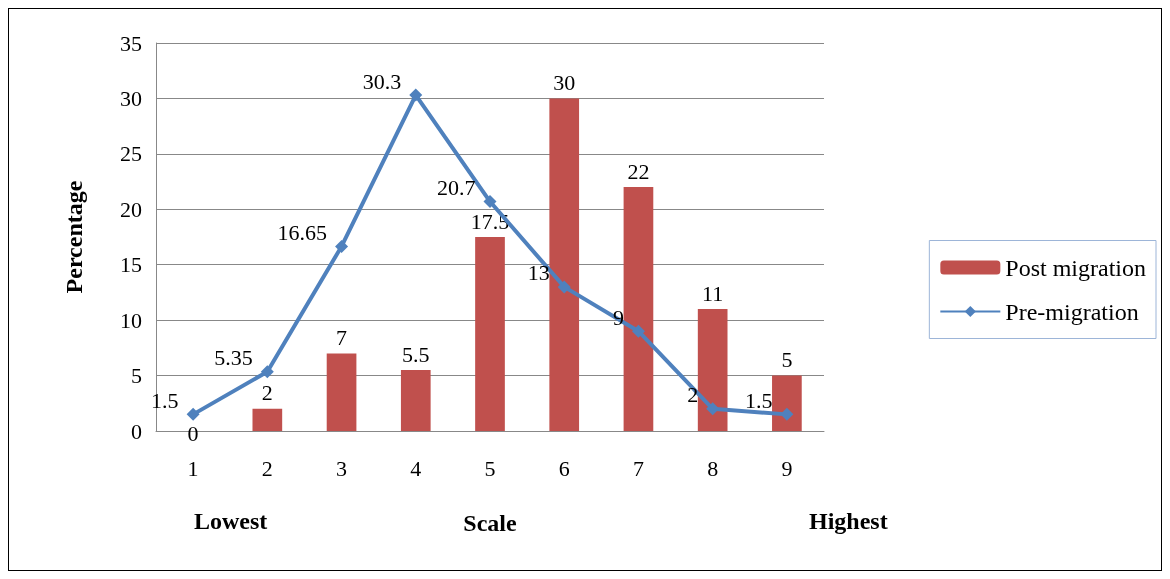 The image size is (1170, 579). I want to click on y-tick-label: 0, so click(136, 431).